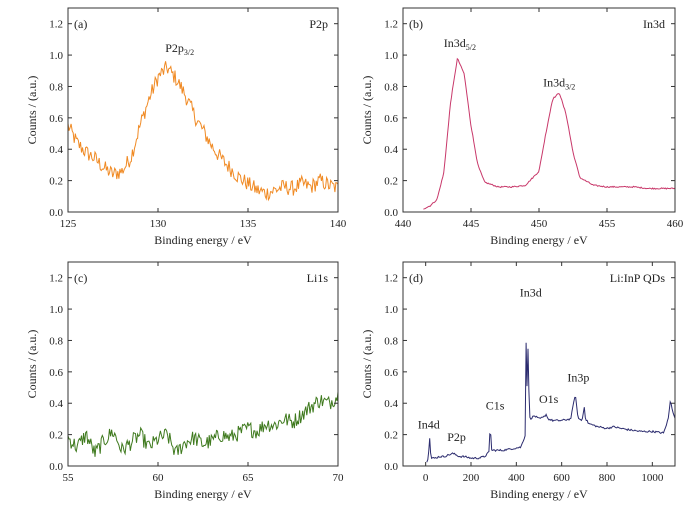 The width and height of the screenshot is (700, 511). Describe the element at coordinates (249, 478) in the screenshot. I see `x-tick-label: 65` at that location.